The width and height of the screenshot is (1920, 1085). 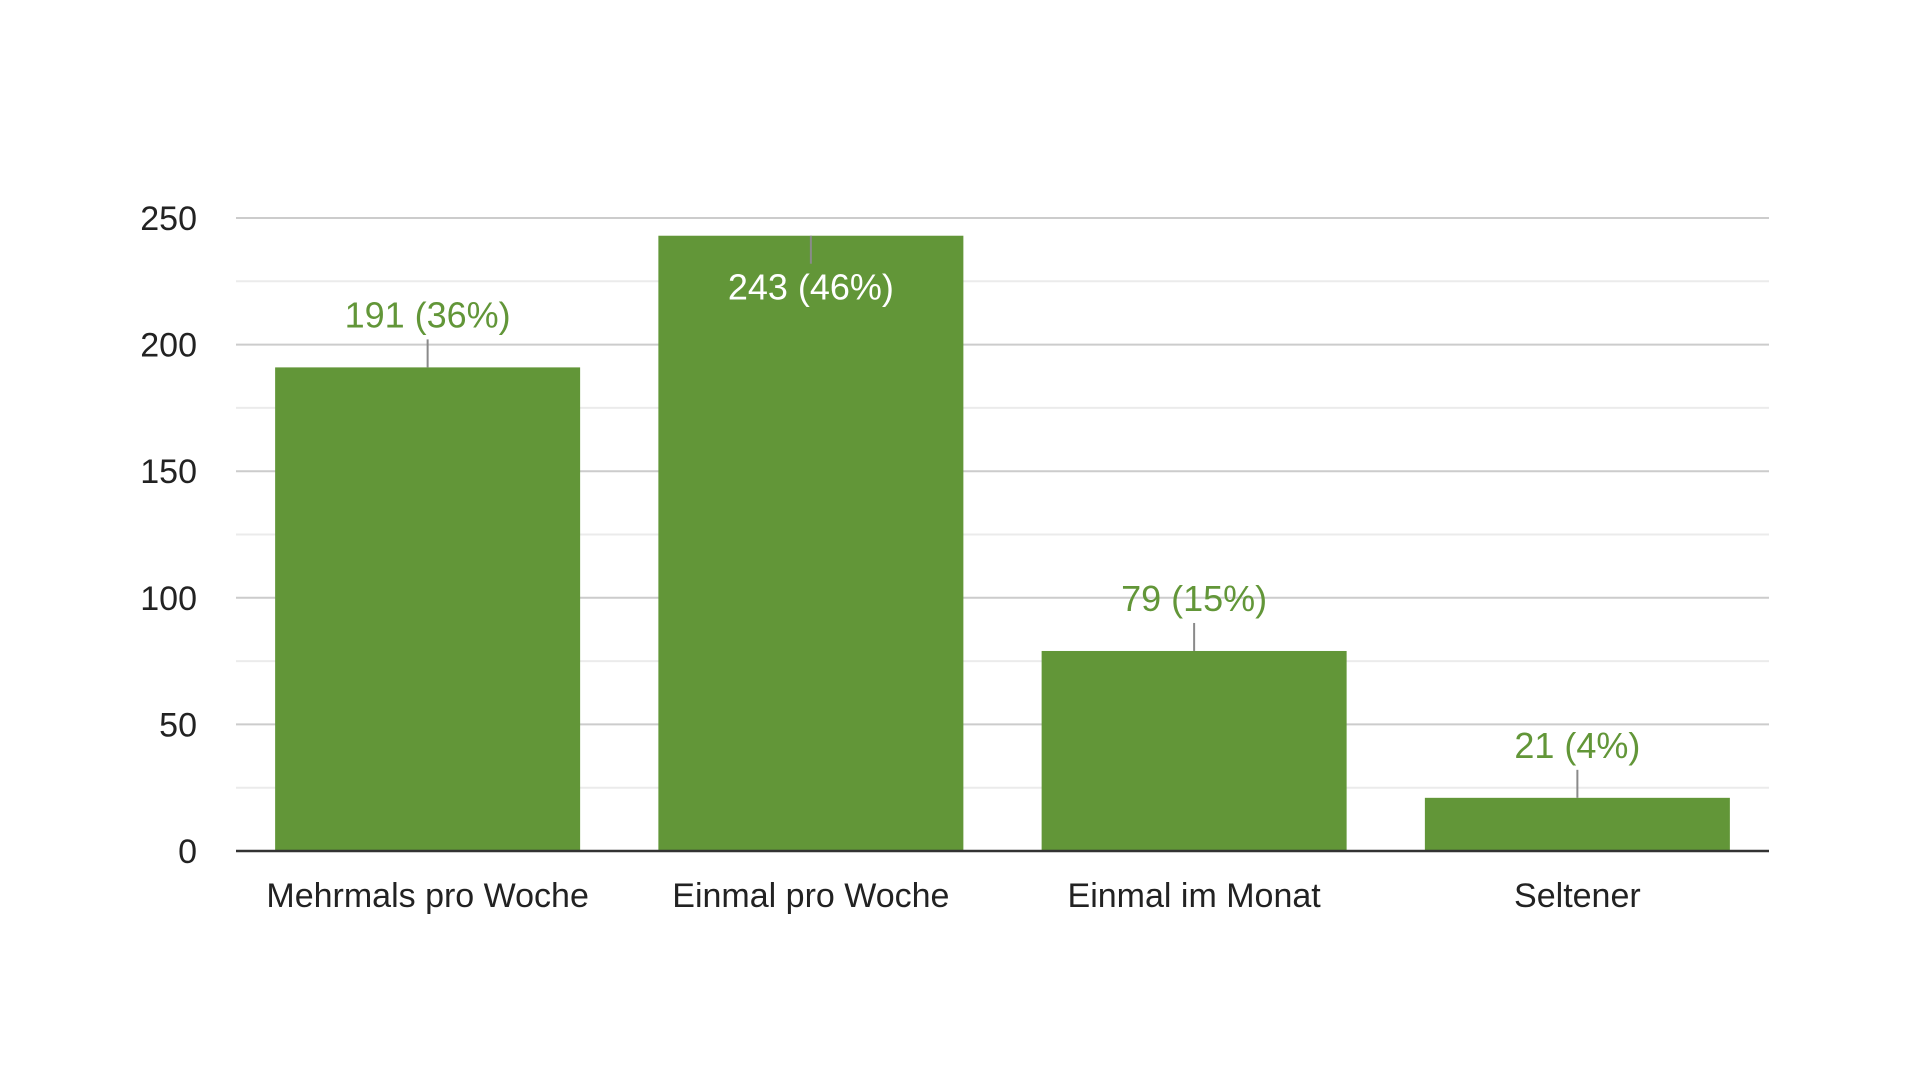 What do you see at coordinates (1194, 598) in the screenshot?
I see `data-label: 79 (15%)` at bounding box center [1194, 598].